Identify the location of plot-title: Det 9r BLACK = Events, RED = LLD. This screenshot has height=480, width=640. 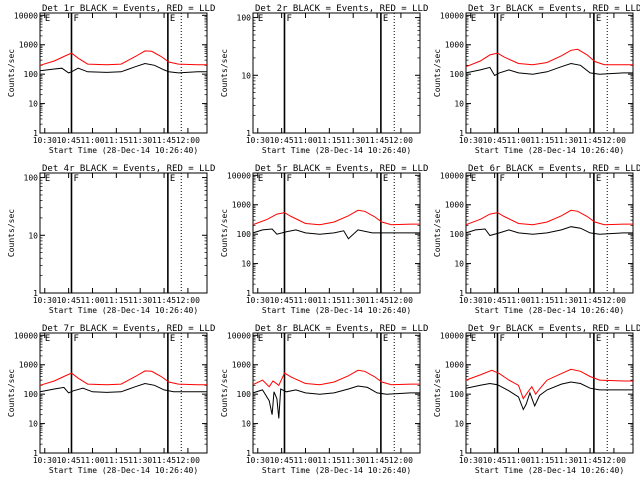
(554, 329).